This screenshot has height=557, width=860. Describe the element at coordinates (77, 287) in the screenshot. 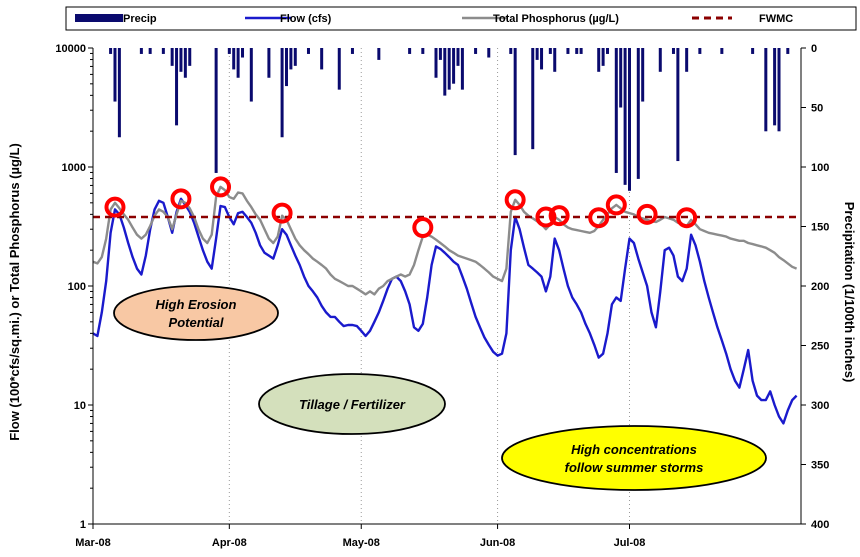

I see `y-left-tick-label: 100` at that location.